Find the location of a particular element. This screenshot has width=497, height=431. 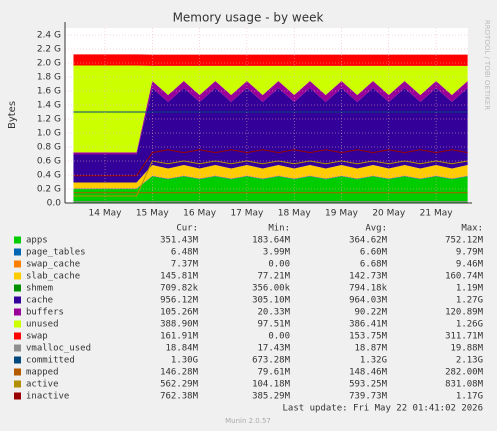

summary-value: 351.43M is located at coordinates (179, 241).